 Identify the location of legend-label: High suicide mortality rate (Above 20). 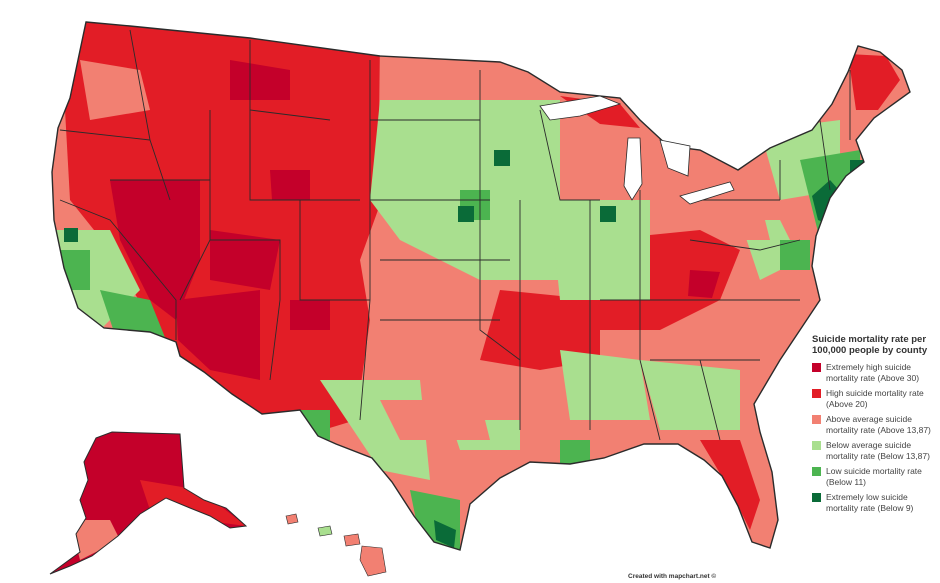
(875, 398).